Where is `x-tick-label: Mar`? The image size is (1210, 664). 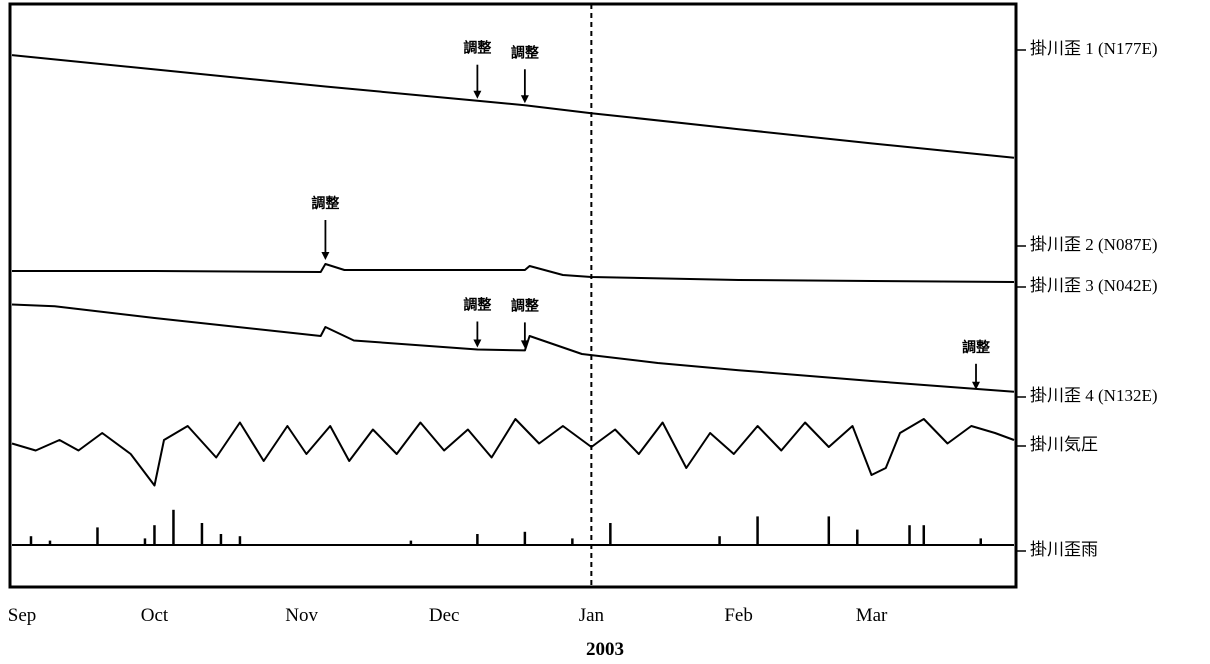
x-tick-label: Mar is located at coordinates (872, 615).